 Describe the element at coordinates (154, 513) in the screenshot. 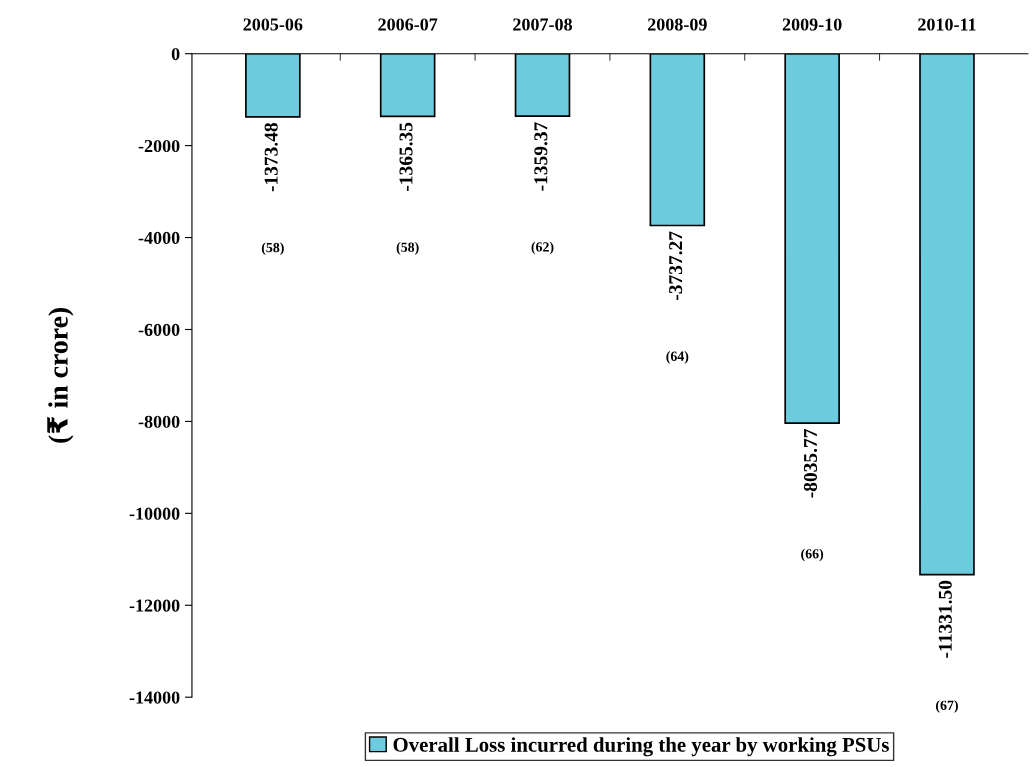

I see `y-tick-label: -10000` at that location.